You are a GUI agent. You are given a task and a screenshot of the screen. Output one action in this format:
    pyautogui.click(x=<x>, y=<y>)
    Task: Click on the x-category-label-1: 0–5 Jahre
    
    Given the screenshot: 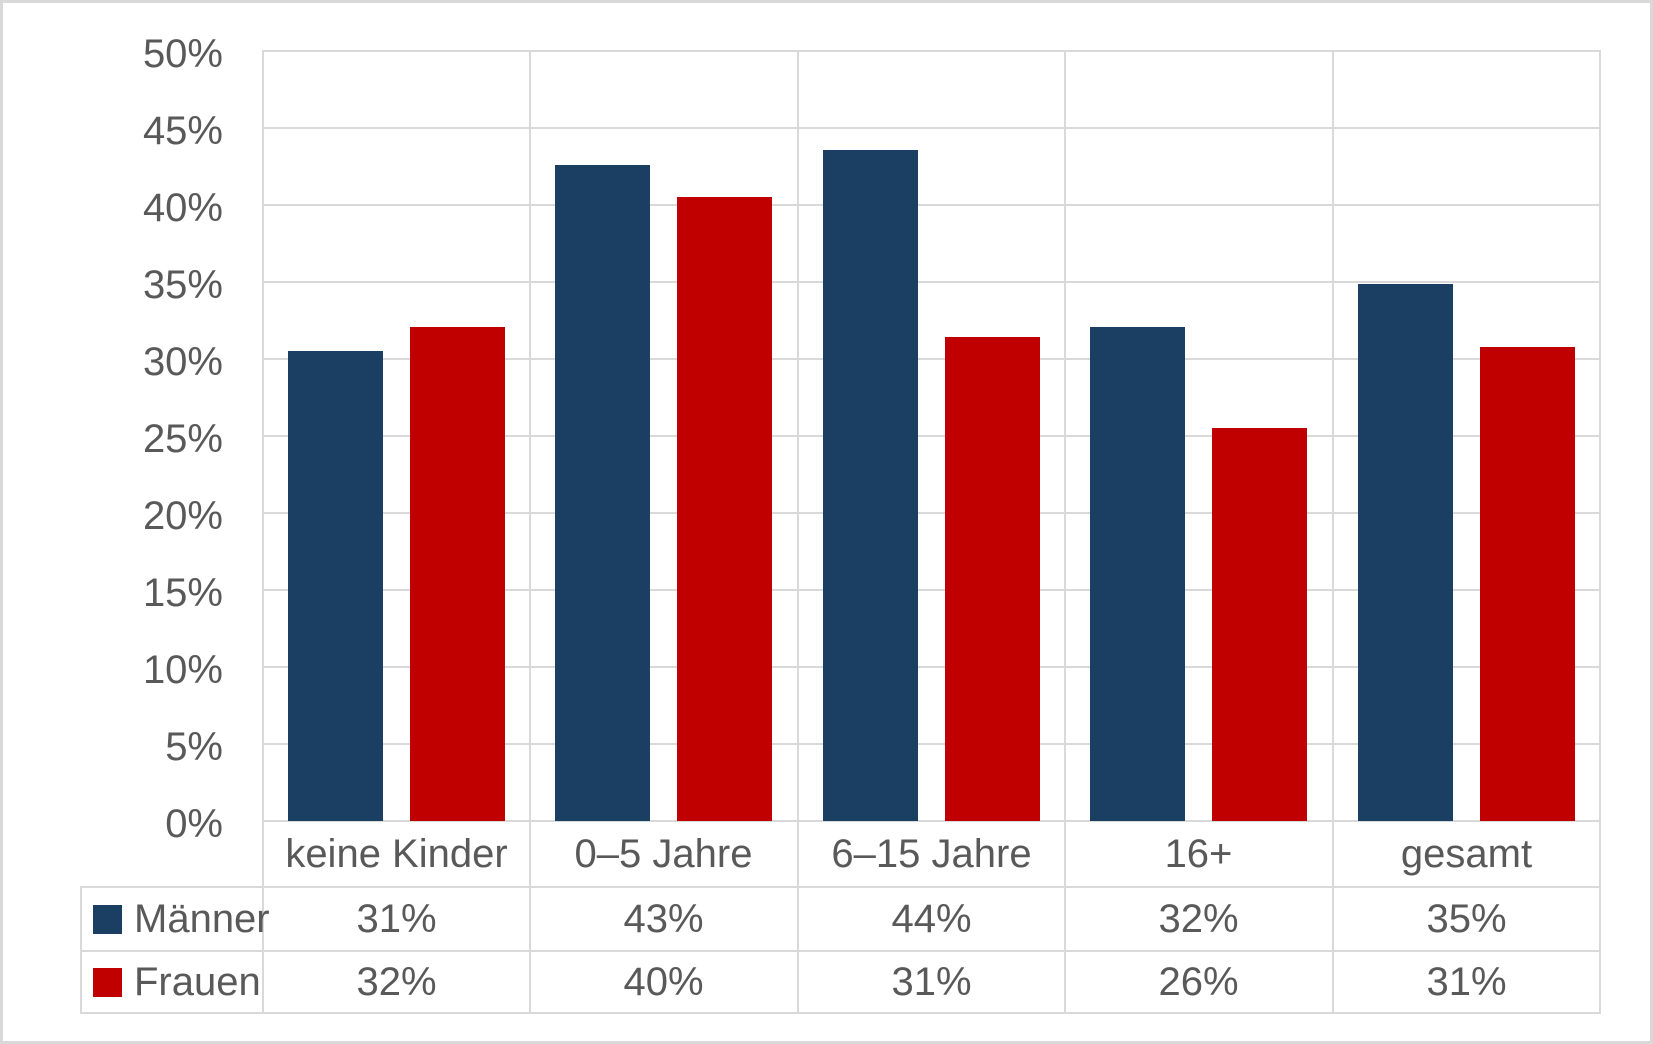 What is the action you would take?
    pyautogui.click(x=663, y=853)
    